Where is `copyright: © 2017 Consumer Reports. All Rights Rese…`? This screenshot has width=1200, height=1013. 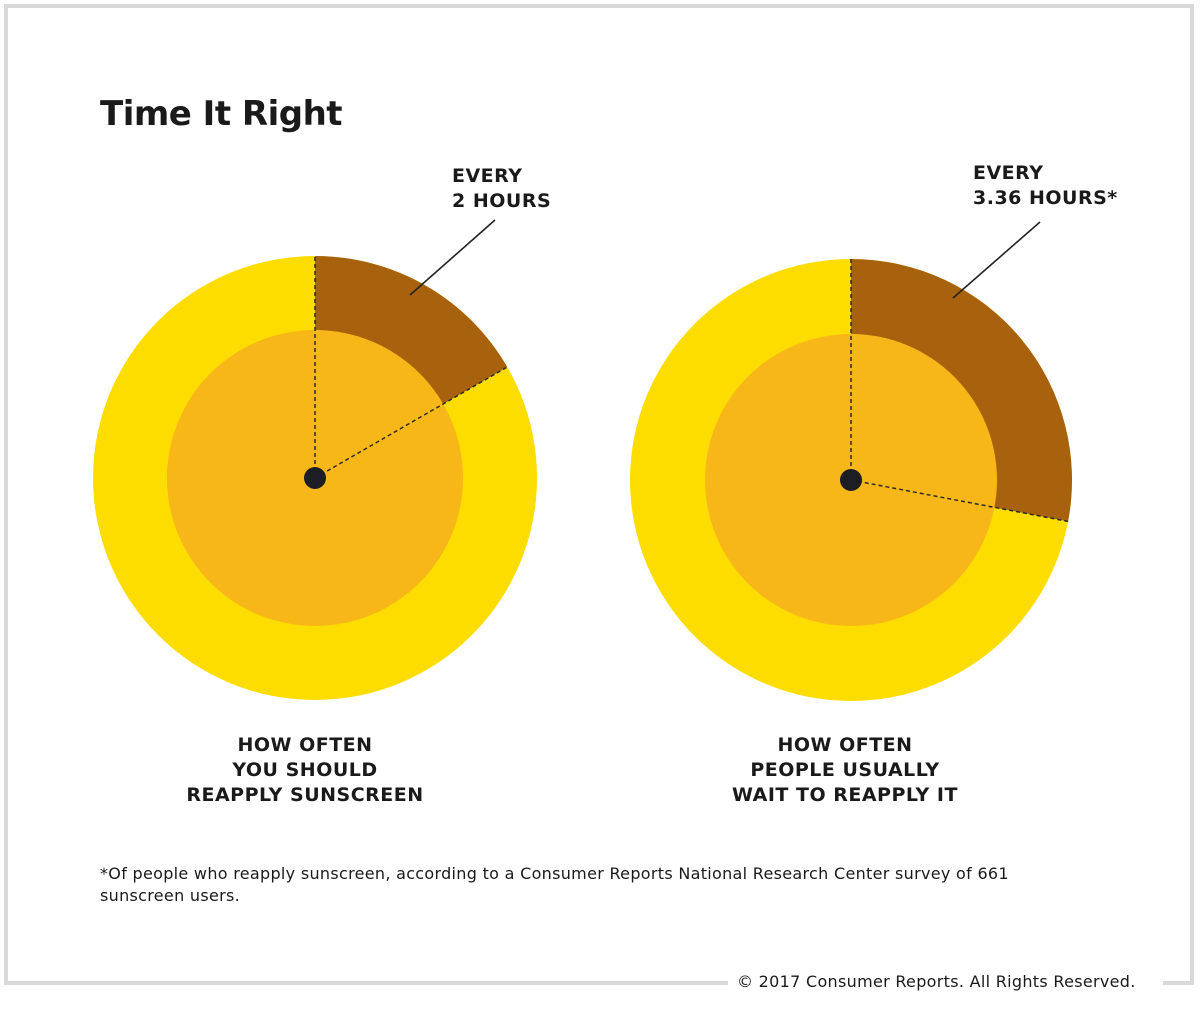 copyright: © 2017 Consumer Reports. All Rights Rese… is located at coordinates (936, 981).